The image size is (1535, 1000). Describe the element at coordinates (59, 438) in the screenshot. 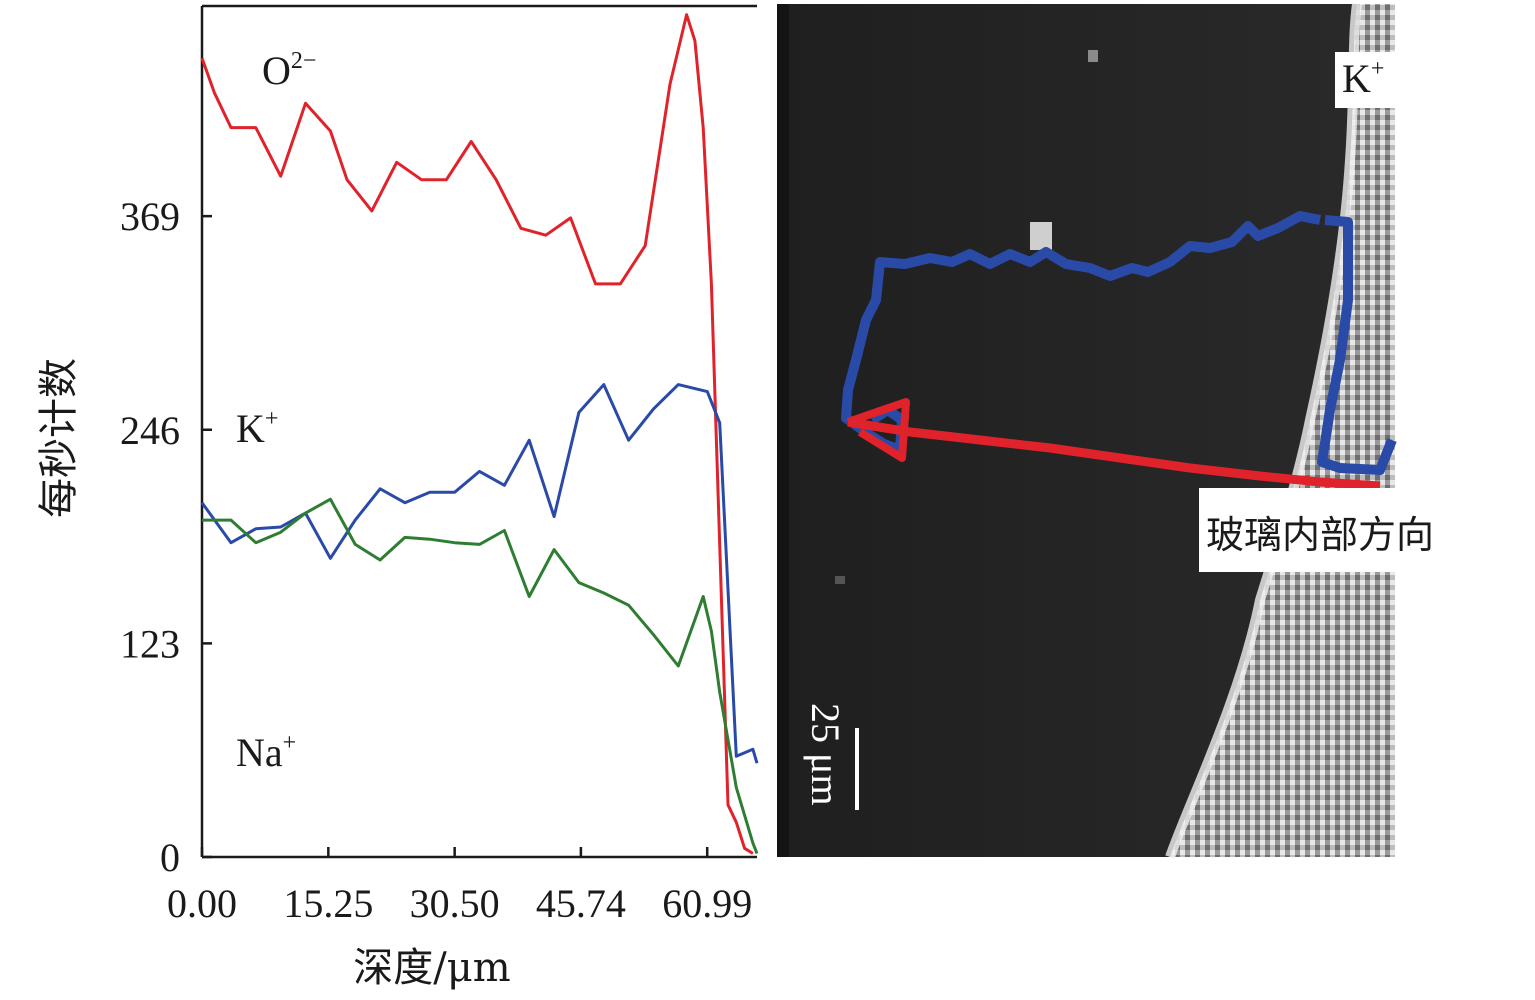

I see `y-axis-title: 每秒计数` at that location.